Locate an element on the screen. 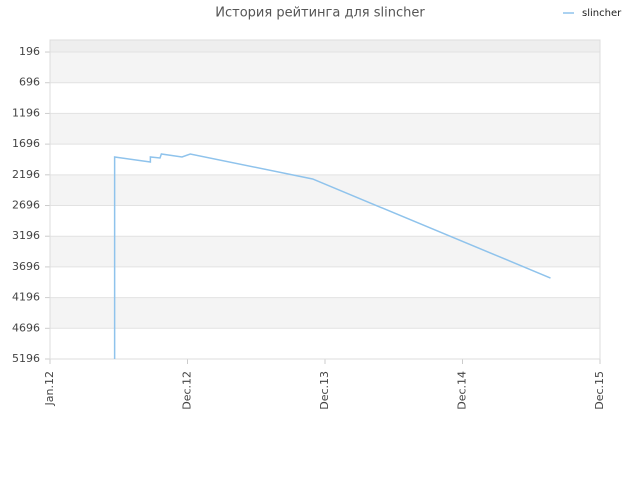  y-tick-label: 4196 is located at coordinates (26, 297).